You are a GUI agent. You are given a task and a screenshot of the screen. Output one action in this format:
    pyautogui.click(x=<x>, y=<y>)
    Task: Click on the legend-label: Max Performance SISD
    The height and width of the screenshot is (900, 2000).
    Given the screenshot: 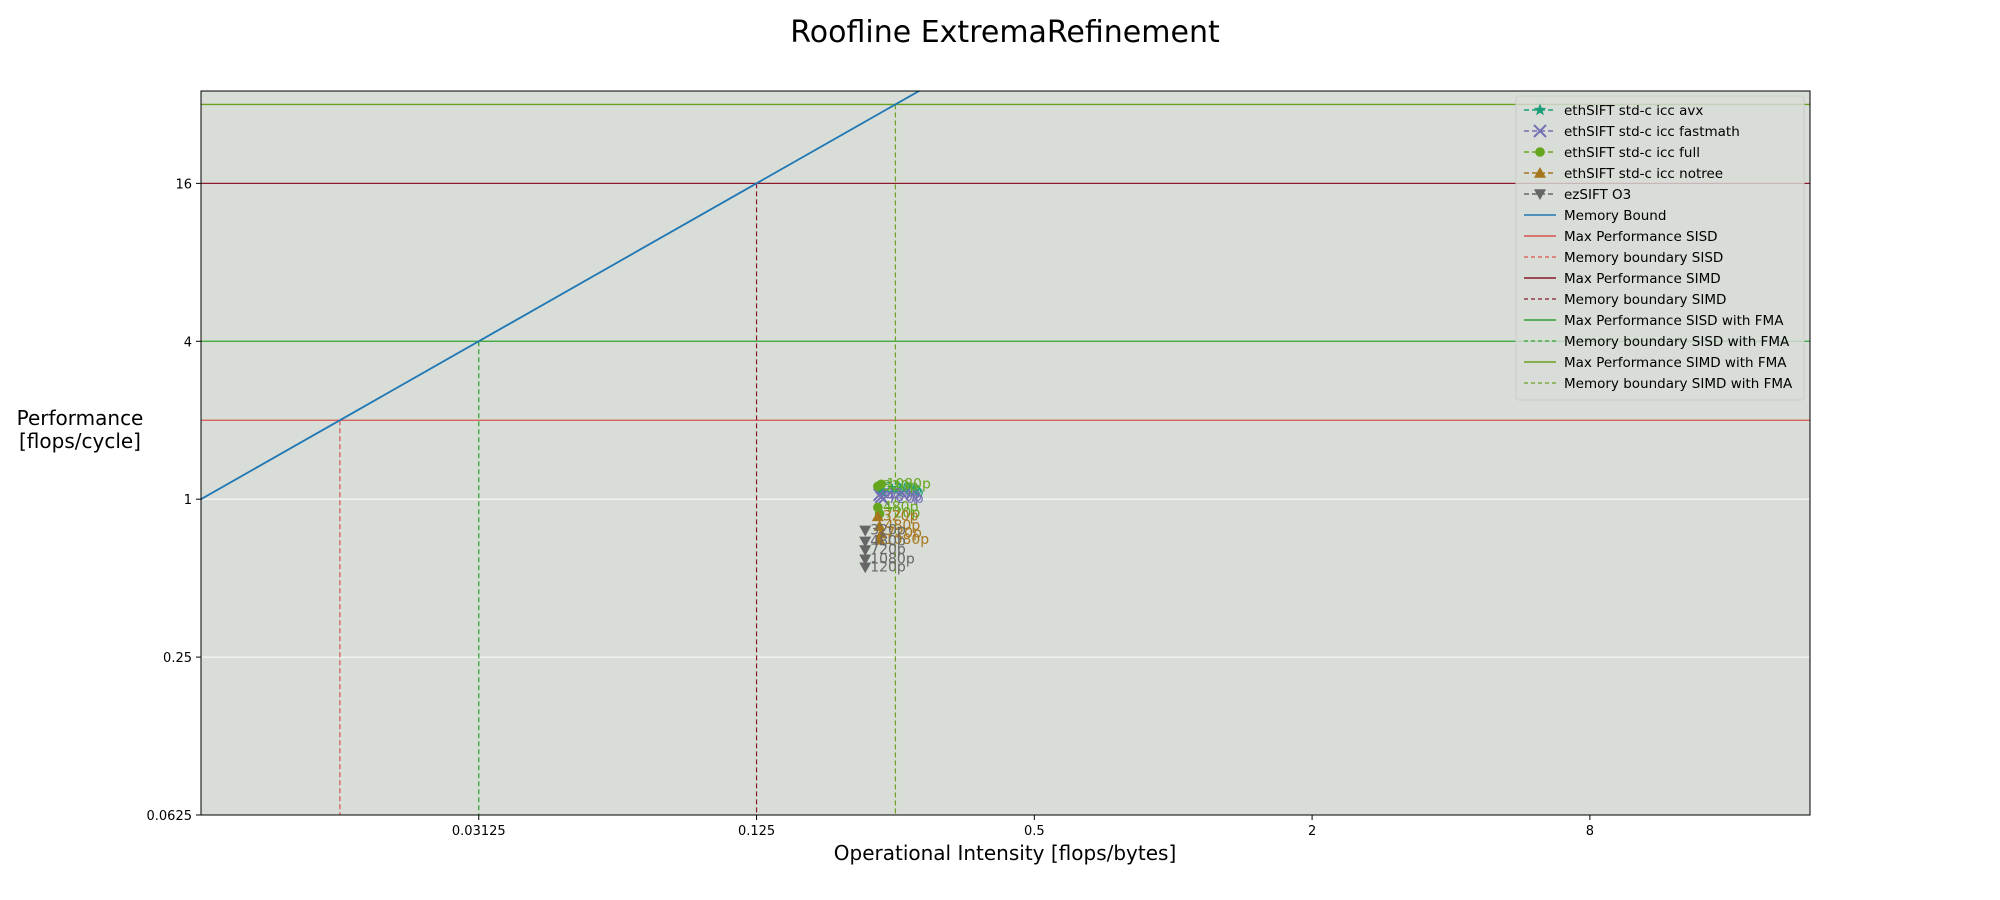 What is the action you would take?
    pyautogui.click(x=1641, y=237)
    